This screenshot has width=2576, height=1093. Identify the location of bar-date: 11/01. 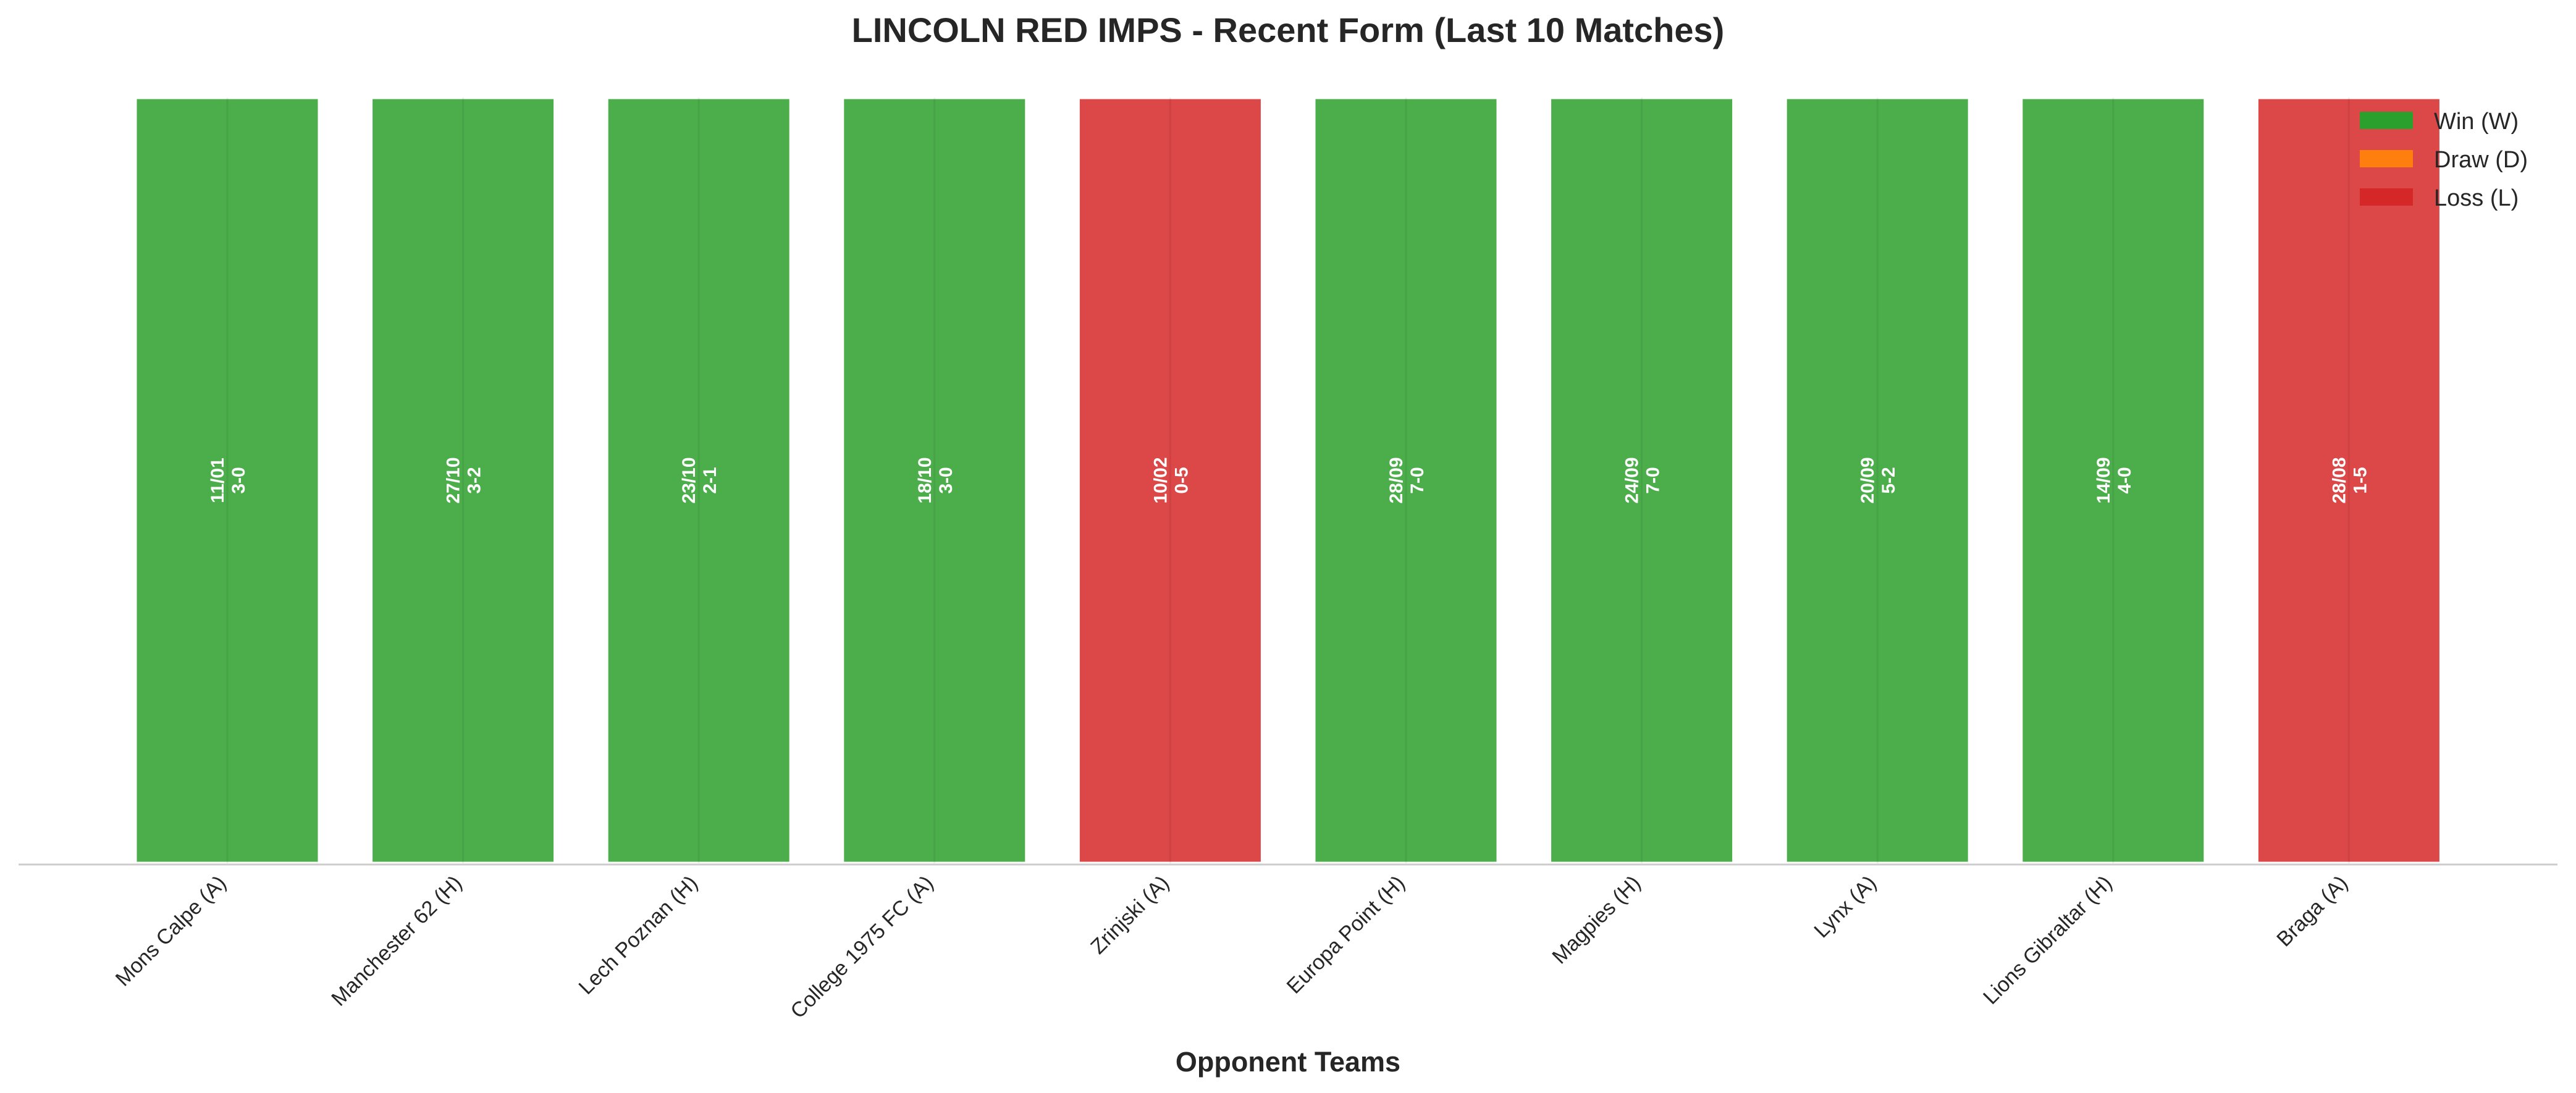
(218, 480).